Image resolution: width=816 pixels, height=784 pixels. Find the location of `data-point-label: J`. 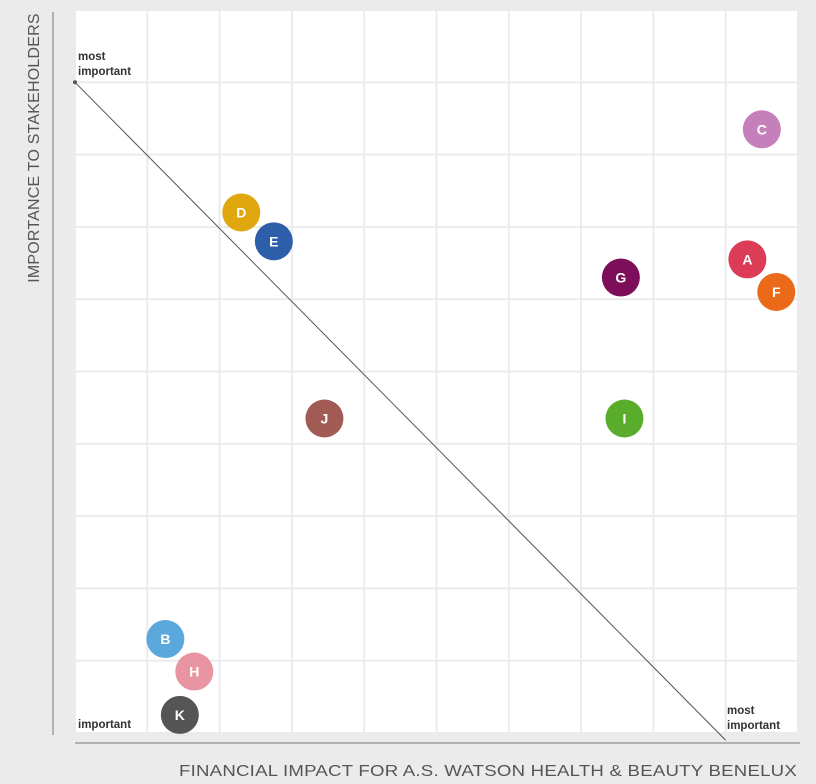

data-point-label: J is located at coordinates (325, 418).